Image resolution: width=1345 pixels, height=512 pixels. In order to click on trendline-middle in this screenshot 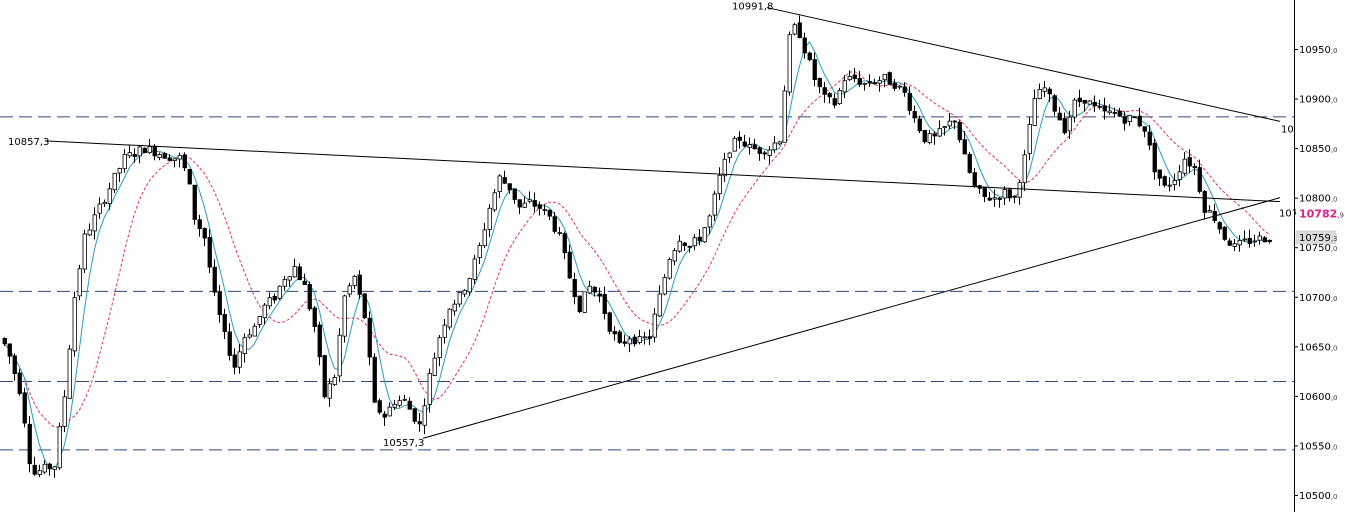, I will do `click(662, 171)`.